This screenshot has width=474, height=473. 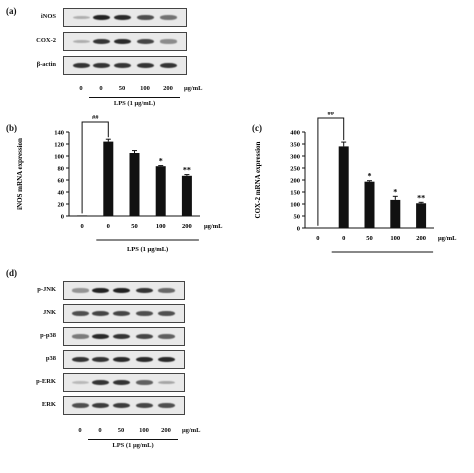 I want to click on blot-label-p38: p38, so click(x=50, y=358).